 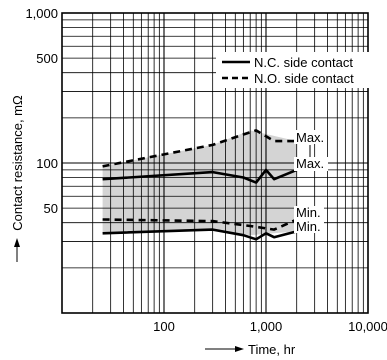 What do you see at coordinates (311, 182) in the screenshot?
I see `annotations: Max. Max. Min. Min.` at bounding box center [311, 182].